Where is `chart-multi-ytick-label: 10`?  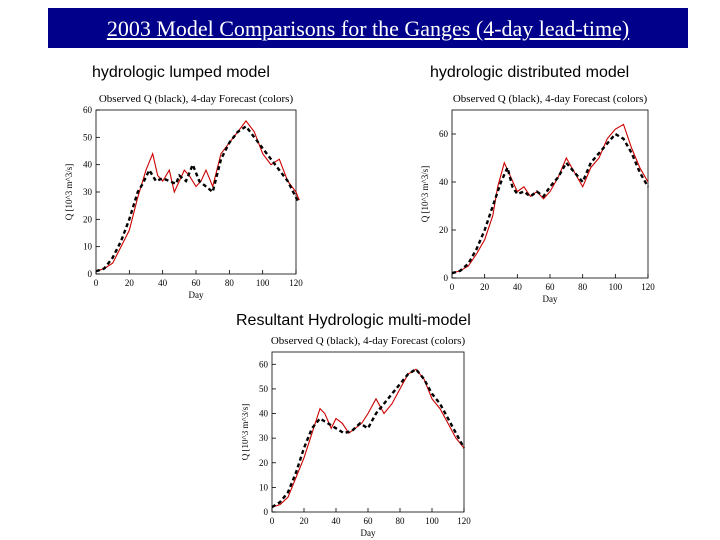 chart-multi-ytick-label: 10 is located at coordinates (264, 487).